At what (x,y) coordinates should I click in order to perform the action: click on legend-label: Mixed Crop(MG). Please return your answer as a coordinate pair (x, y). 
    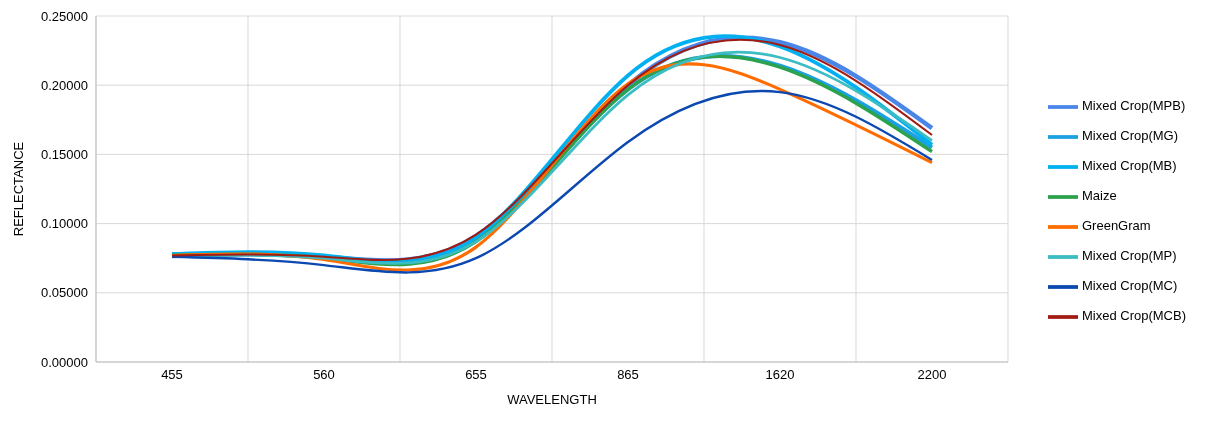
    Looking at the image, I should click on (1130, 136).